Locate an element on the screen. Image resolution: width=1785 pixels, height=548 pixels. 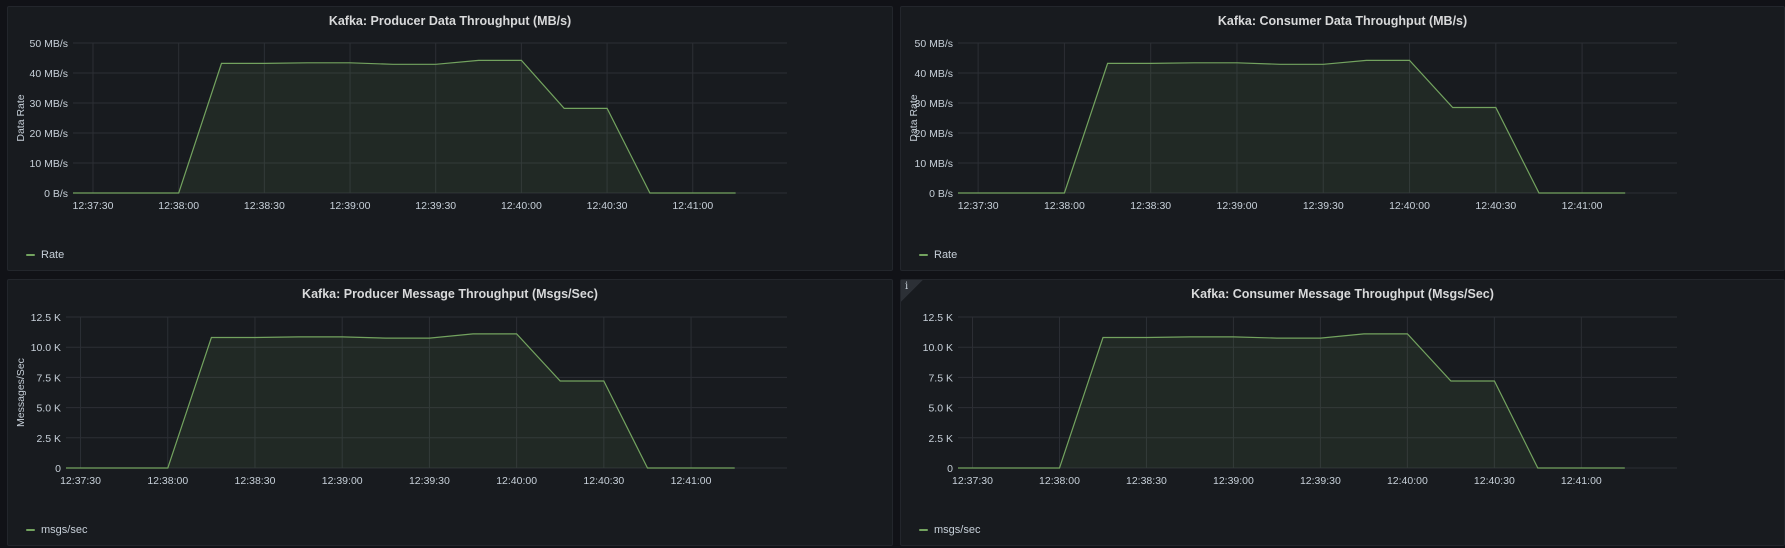
y-axis-label: Messages/Sec is located at coordinates (21, 392).